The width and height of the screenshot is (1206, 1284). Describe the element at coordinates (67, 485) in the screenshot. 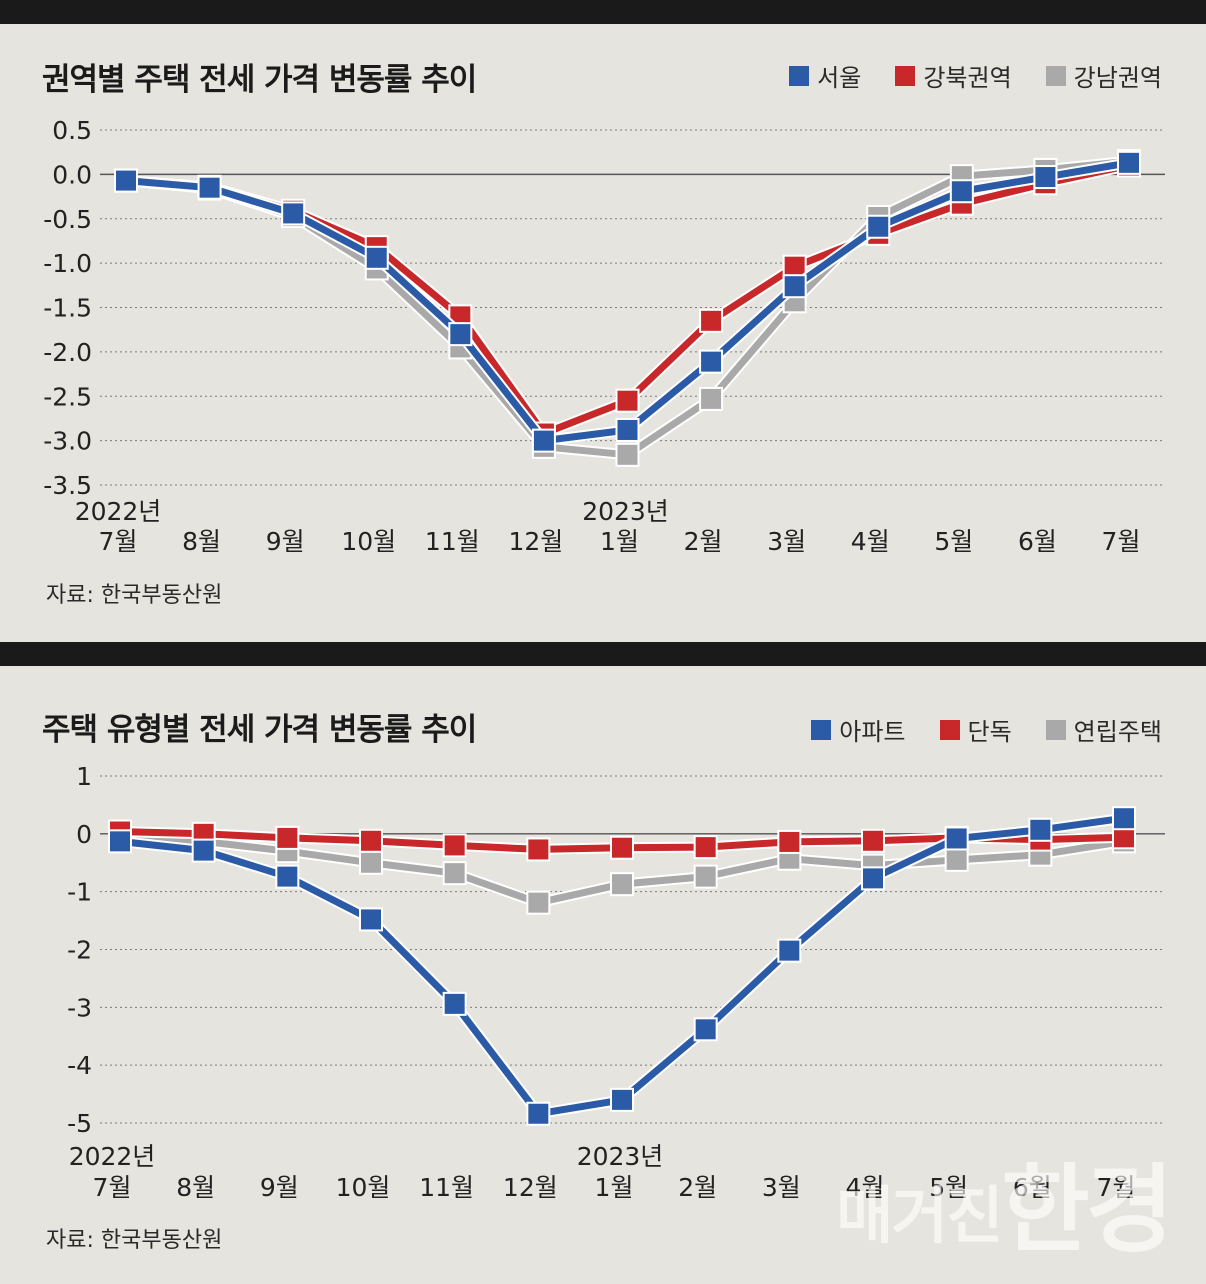

I see `y-tick-label: -3.5` at that location.